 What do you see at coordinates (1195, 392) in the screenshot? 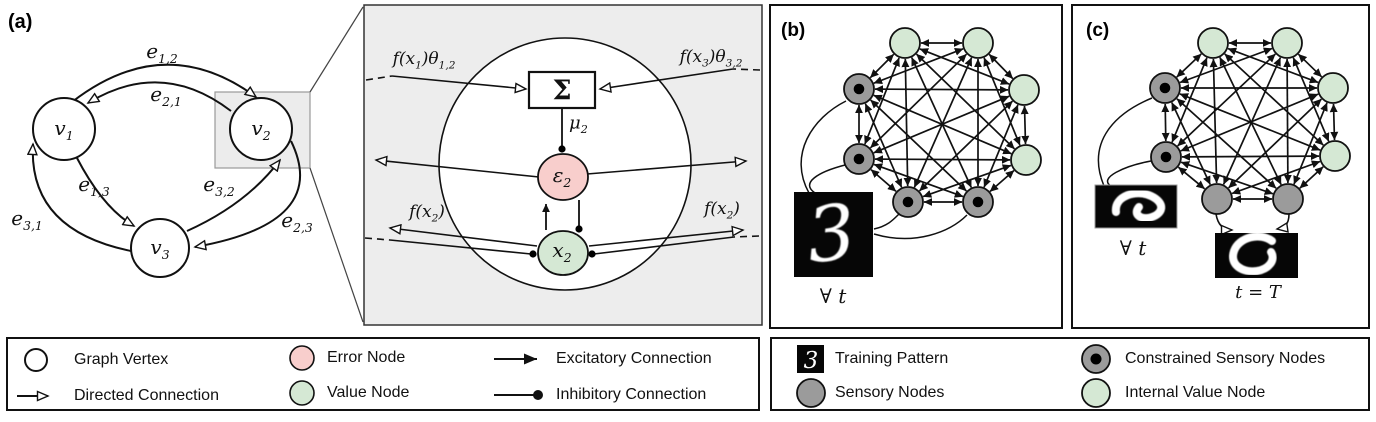
I see `legend-label-internal-value-node: Internal Value Node` at bounding box center [1195, 392].